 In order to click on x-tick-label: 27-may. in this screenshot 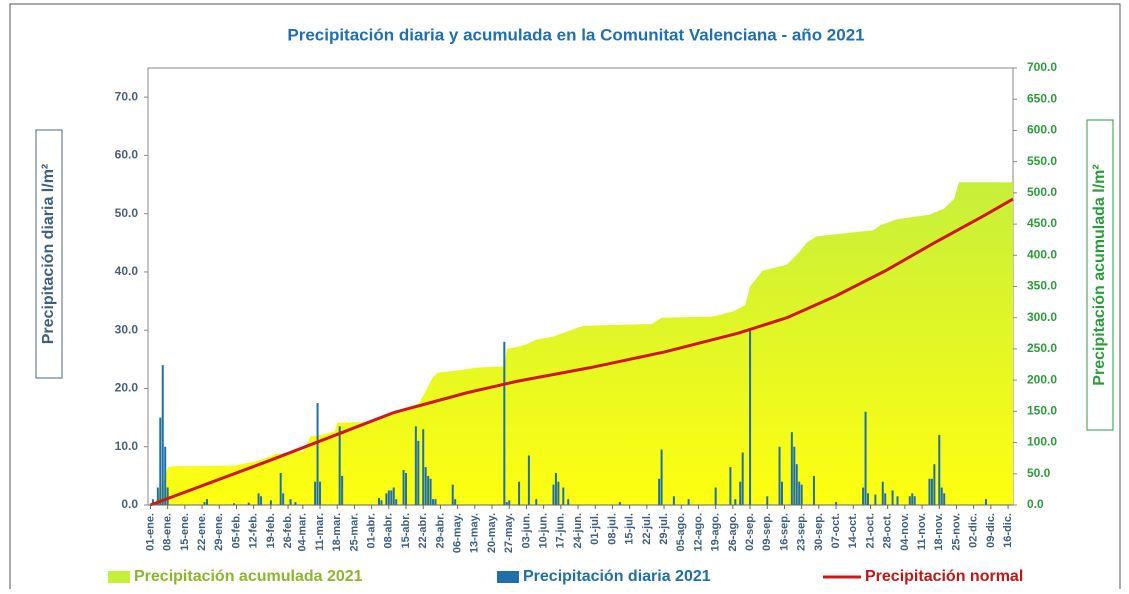, I will do `click(509, 533)`.